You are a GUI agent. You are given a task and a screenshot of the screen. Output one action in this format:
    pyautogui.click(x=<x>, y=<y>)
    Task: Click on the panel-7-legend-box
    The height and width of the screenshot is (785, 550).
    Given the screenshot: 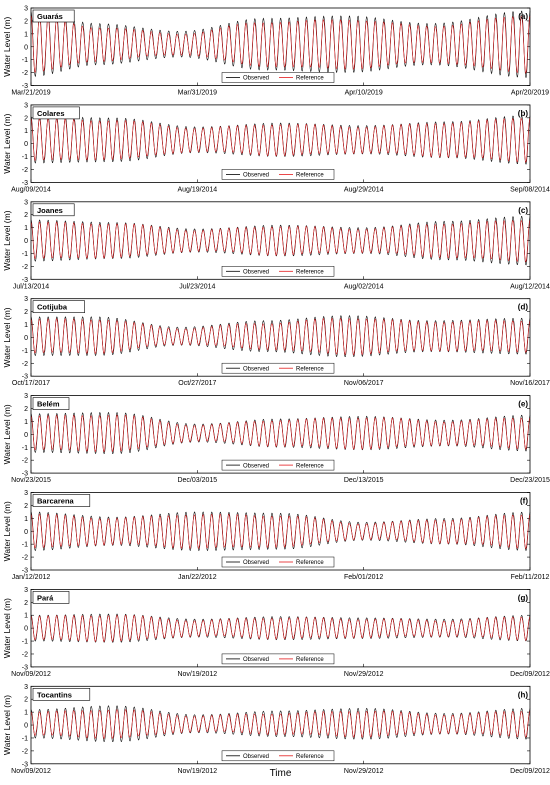 What is the action you would take?
    pyautogui.click(x=278, y=659)
    